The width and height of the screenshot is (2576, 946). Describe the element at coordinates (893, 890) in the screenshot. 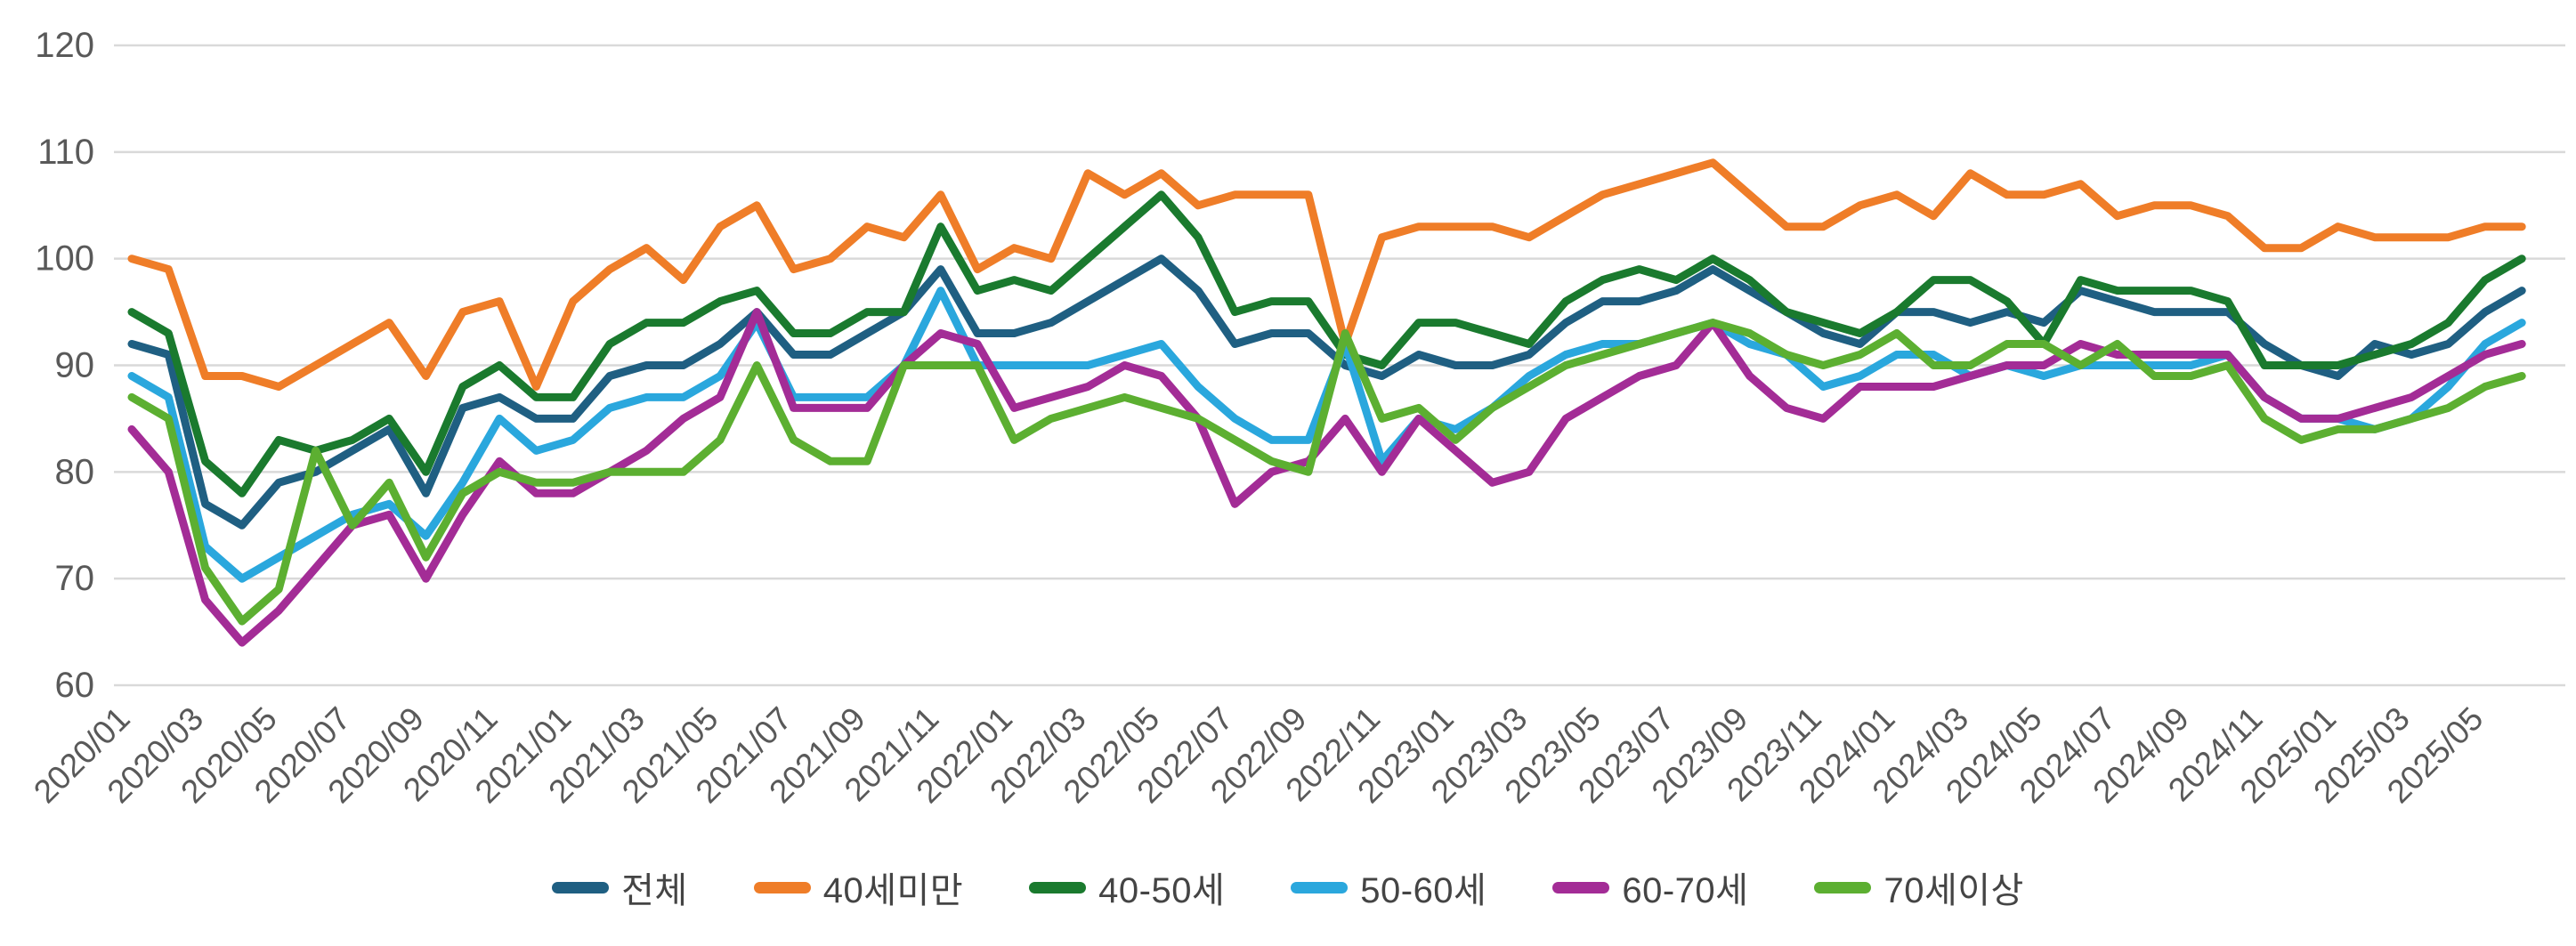

I see `legend-label: 40세미만` at that location.